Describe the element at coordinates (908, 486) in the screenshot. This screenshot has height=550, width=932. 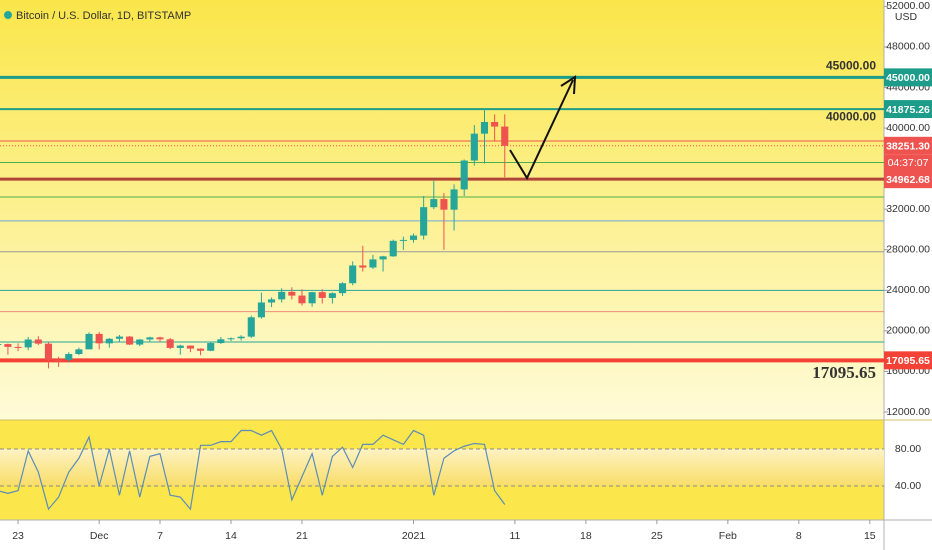
I see `oscillator-tick-label: 40.00` at that location.